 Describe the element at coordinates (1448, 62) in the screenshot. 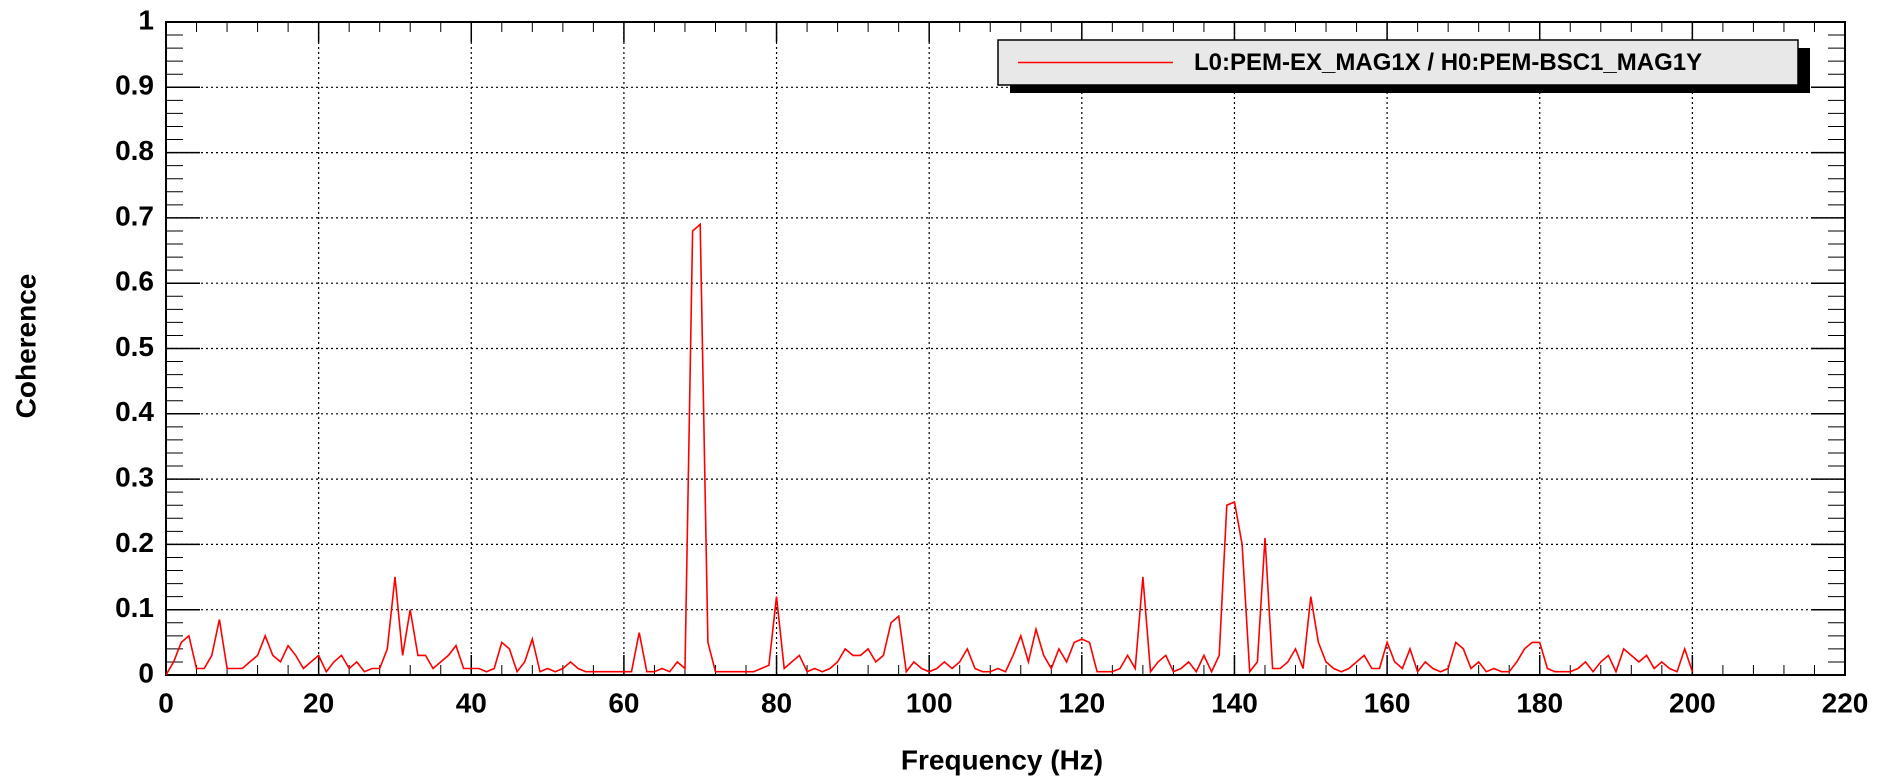

I see `legend-label: L0:PEM-EX_MAG1X / H0:PEM-BSC1_MAG1Y` at that location.